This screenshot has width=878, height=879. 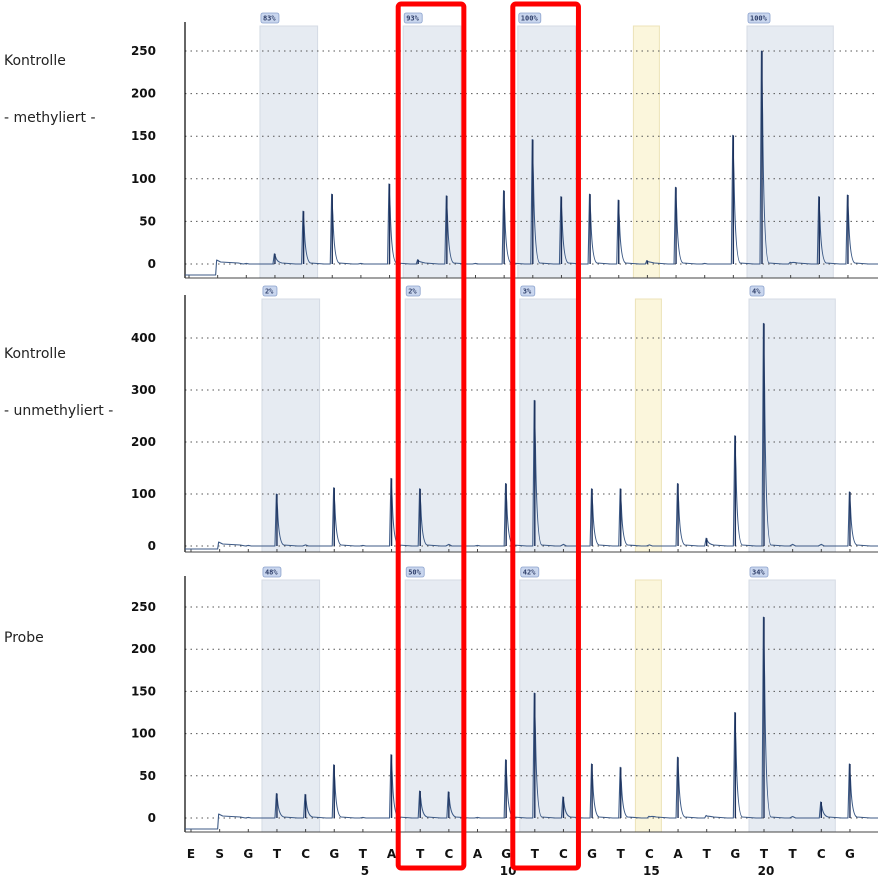 I want to click on methylation-percent-label: 93%, so click(x=412, y=19).